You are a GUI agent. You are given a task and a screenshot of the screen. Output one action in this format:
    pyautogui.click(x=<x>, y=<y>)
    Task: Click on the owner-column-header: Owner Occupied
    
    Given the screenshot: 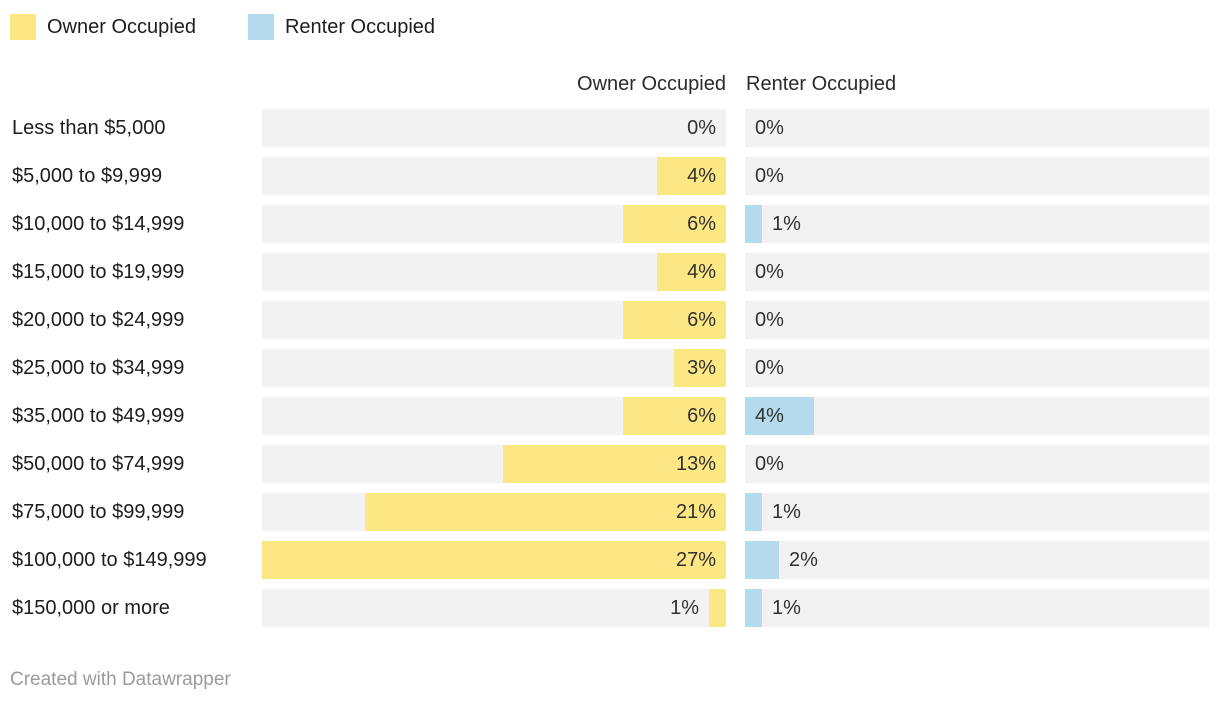 What is the action you would take?
    pyautogui.click(x=651, y=84)
    